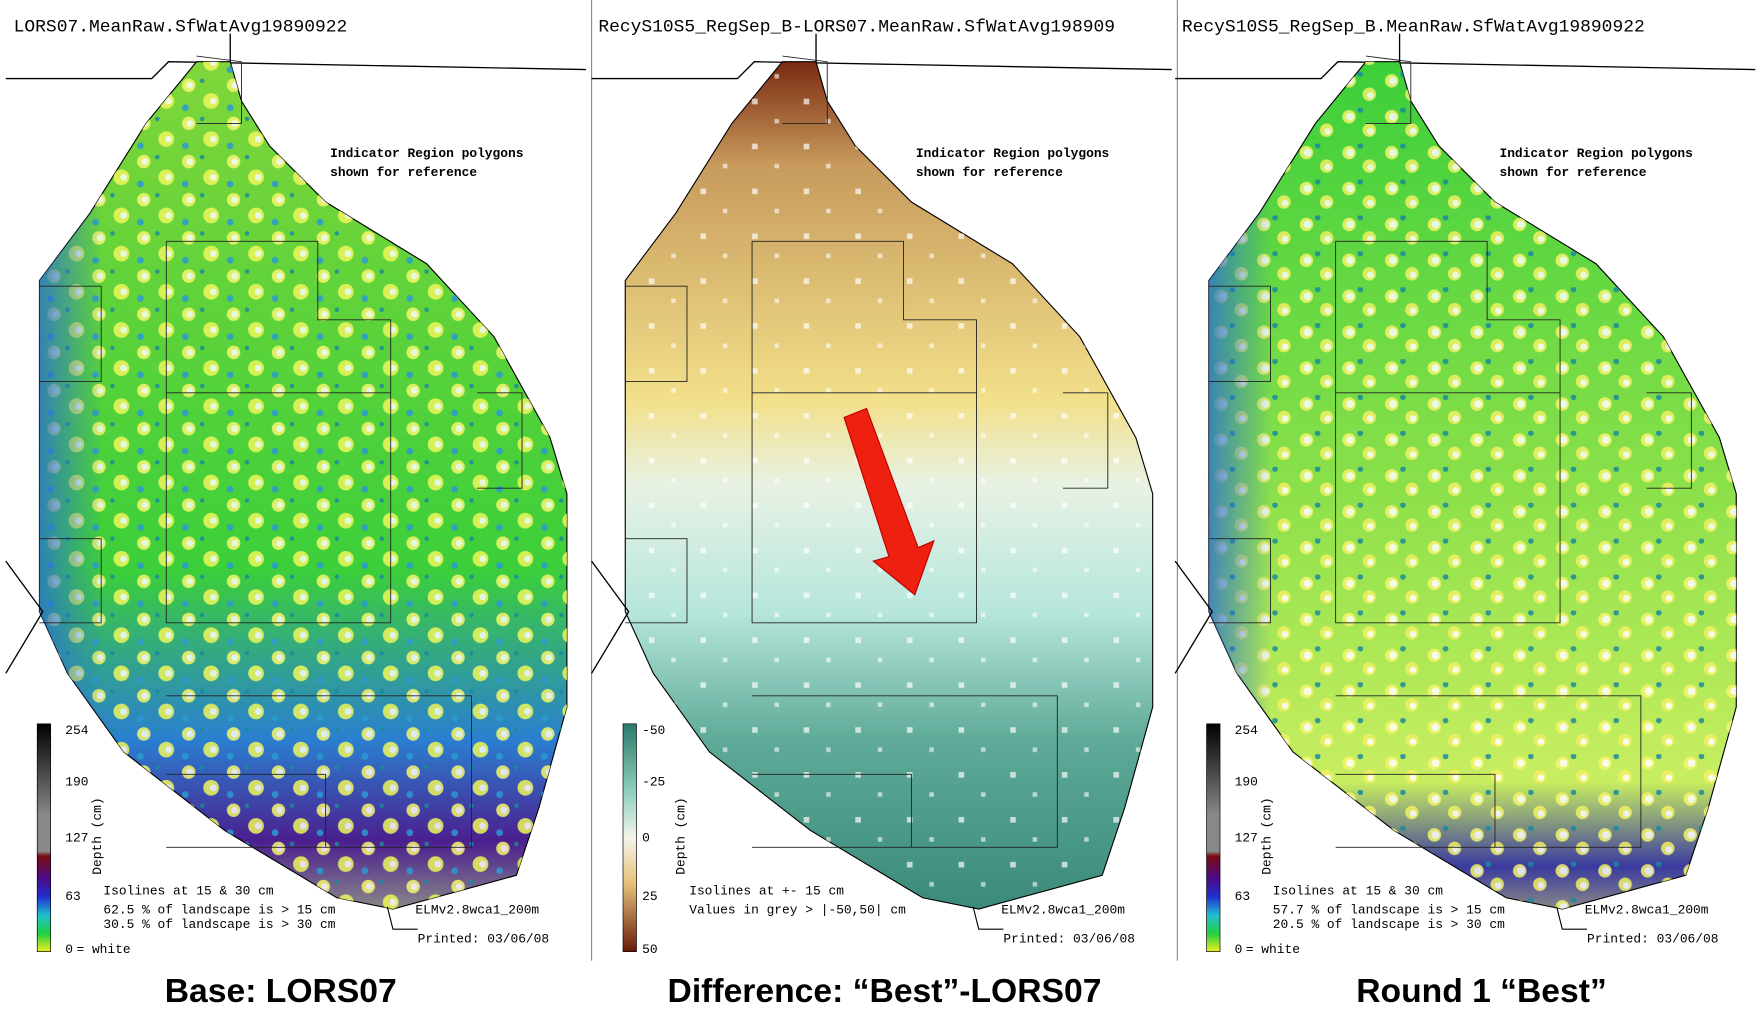 This screenshot has height=1010, width=1760. What do you see at coordinates (281, 991) in the screenshot?
I see `panel-caption: Base: LORS07` at bounding box center [281, 991].